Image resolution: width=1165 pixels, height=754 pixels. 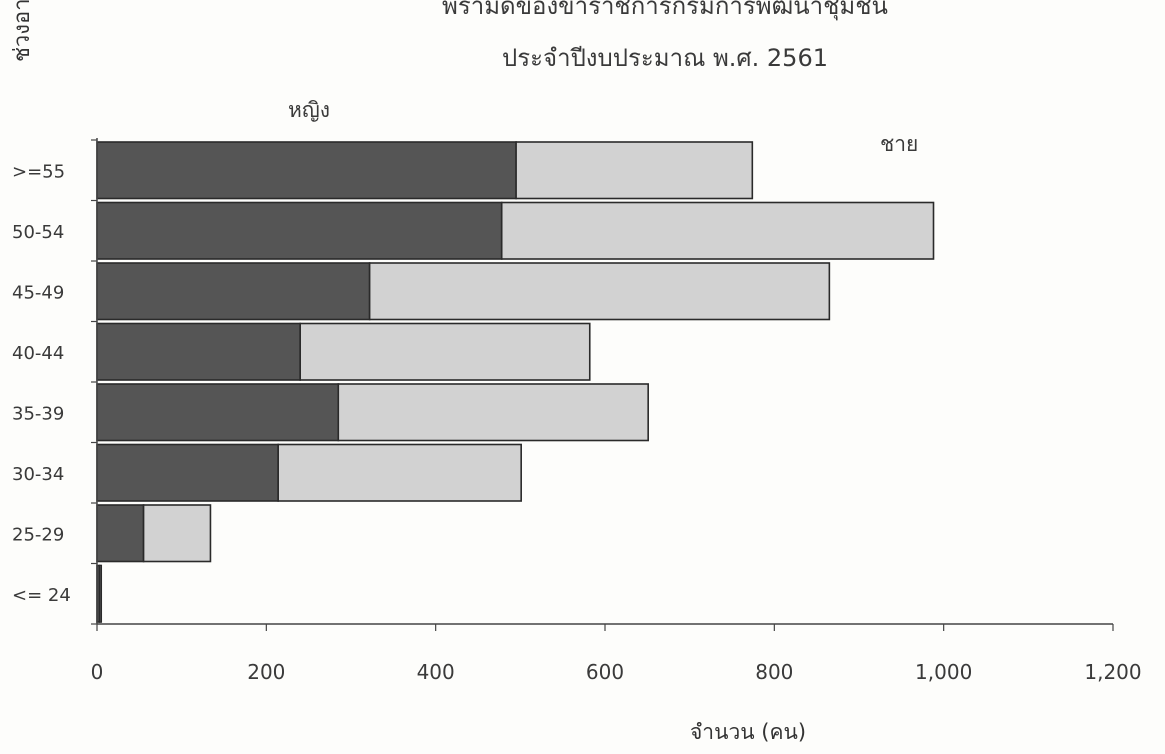 What do you see at coordinates (309, 110) in the screenshot?
I see `legend-female-label: หญิง` at bounding box center [309, 110].